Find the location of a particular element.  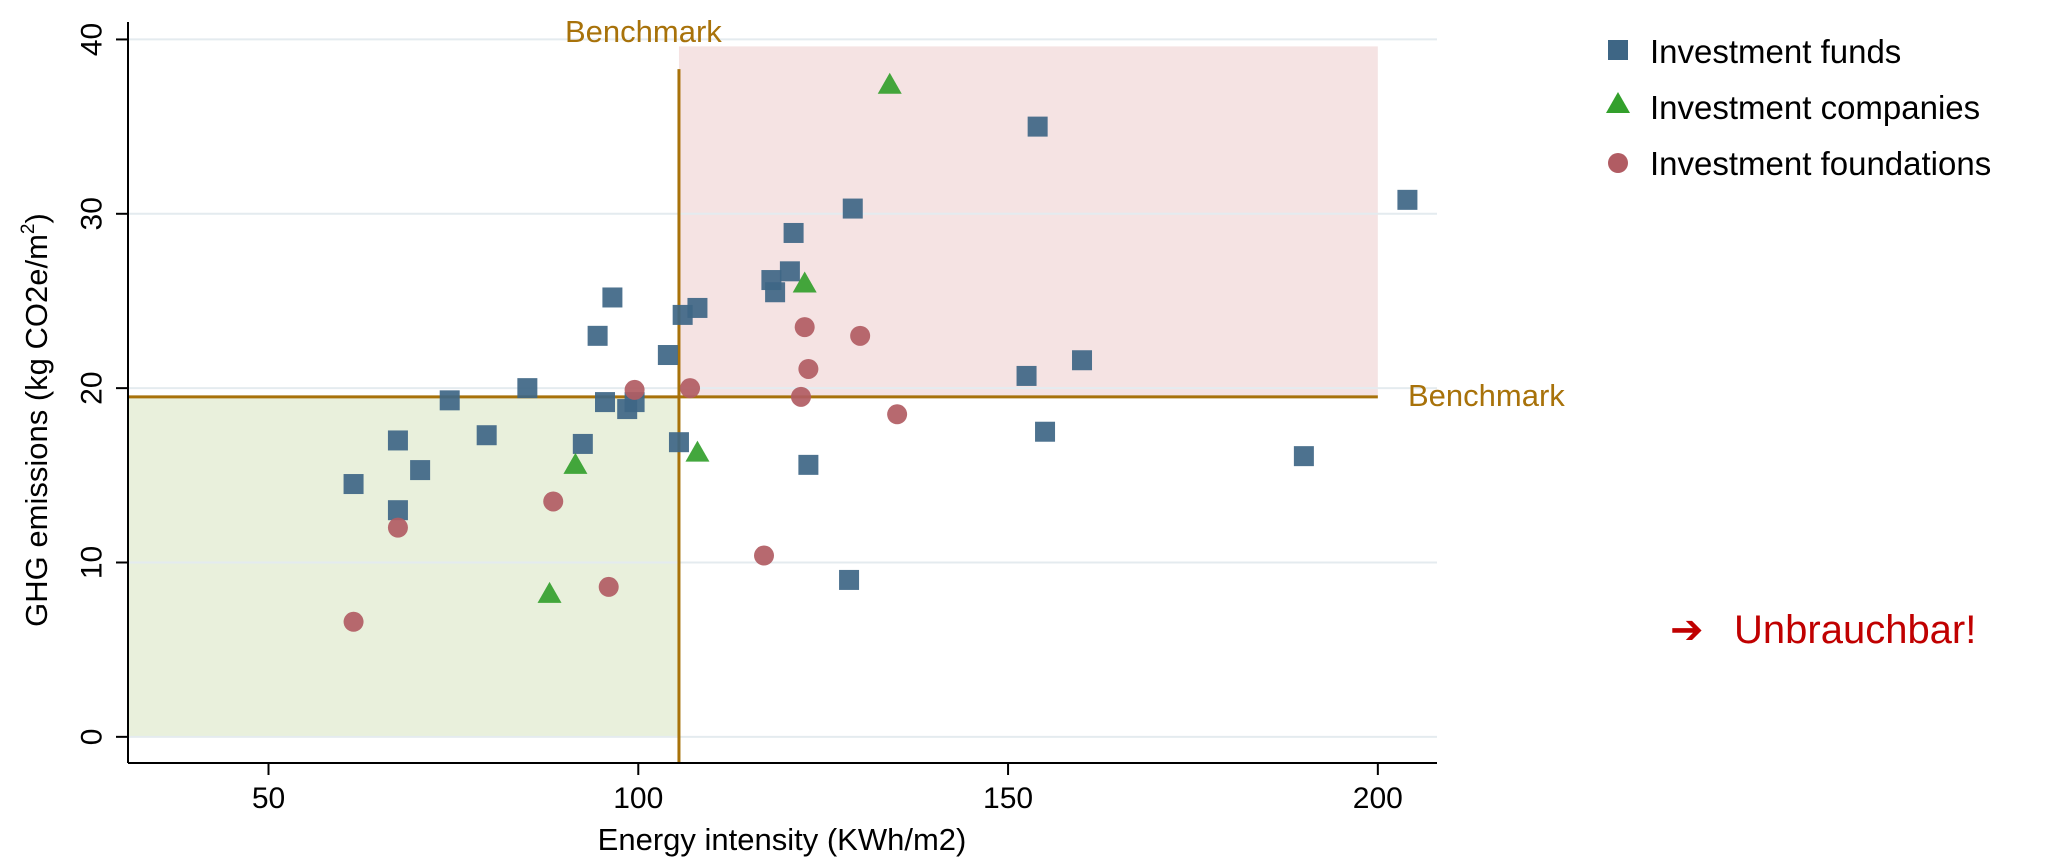

x-tick-label: 50 is located at coordinates (268, 798).